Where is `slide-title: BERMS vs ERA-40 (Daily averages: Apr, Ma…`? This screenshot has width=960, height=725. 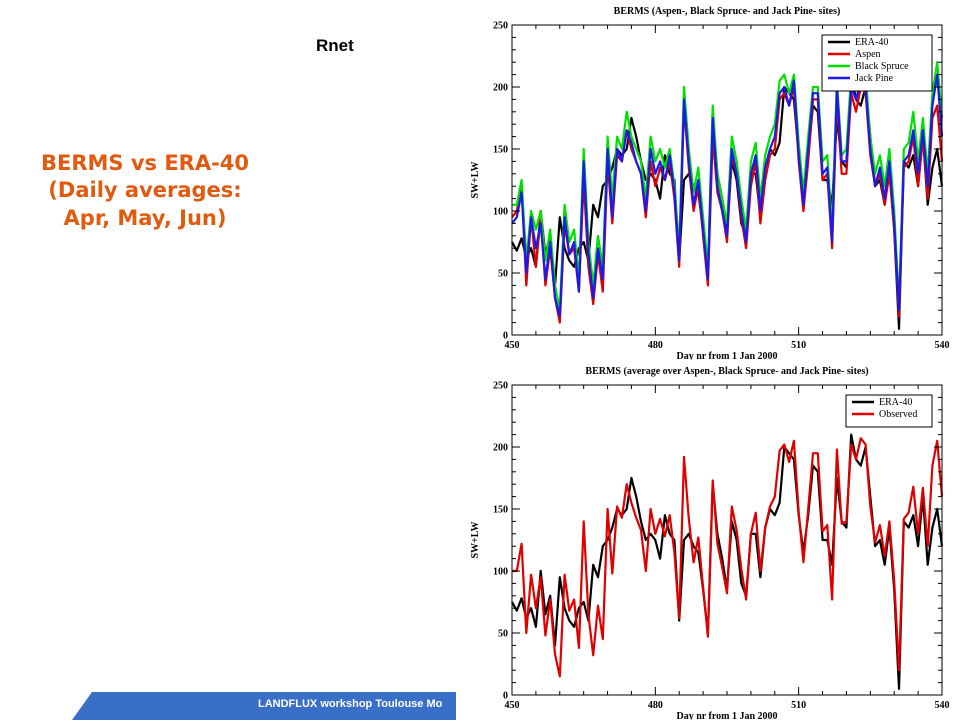 slide-title: BERMS vs ERA-40 (Daily averages: Apr, Ma… is located at coordinates (145, 191).